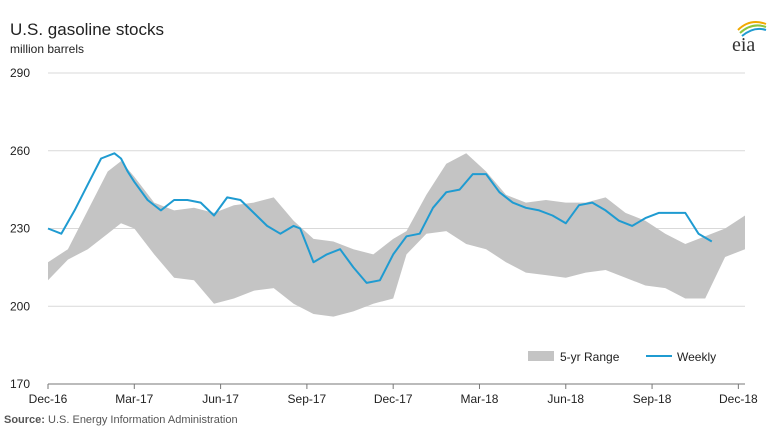 The width and height of the screenshot is (778, 432). I want to click on x-tick-label: Dec-18, so click(738, 399).